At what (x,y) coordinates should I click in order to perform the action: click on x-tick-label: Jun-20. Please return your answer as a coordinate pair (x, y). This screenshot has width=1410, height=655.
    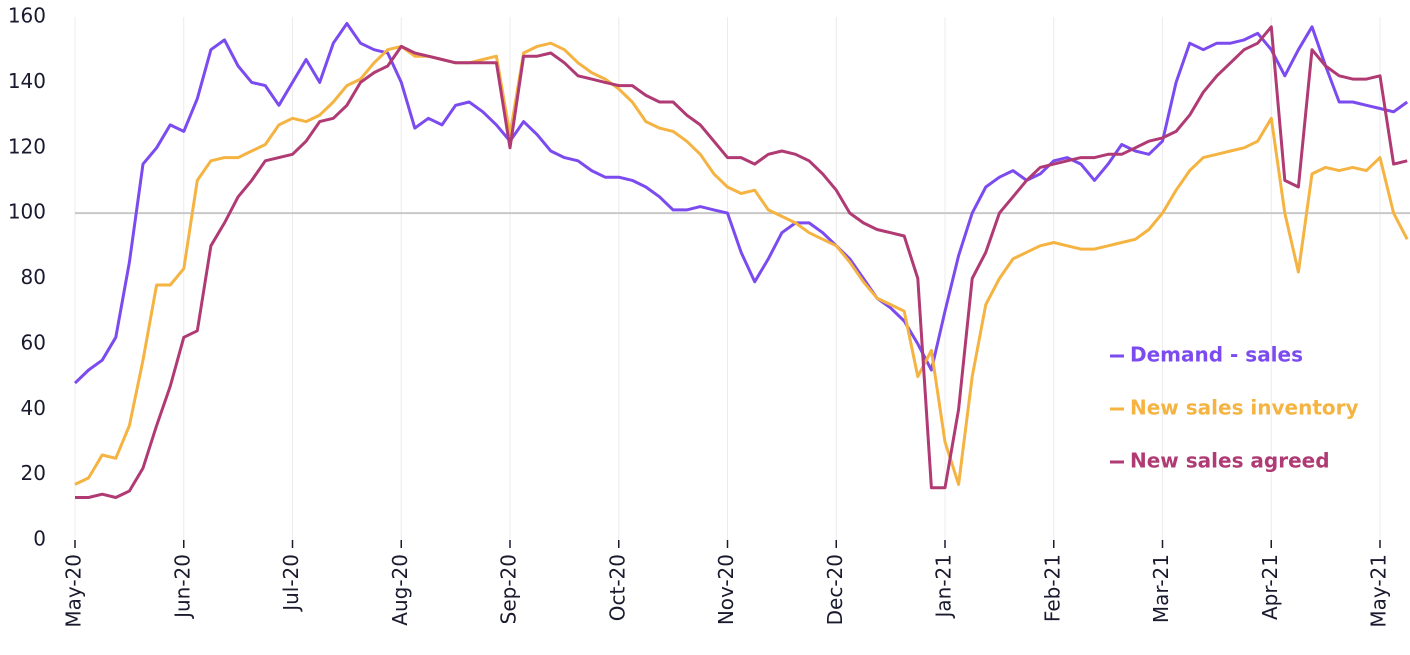
    Looking at the image, I should click on (182, 587).